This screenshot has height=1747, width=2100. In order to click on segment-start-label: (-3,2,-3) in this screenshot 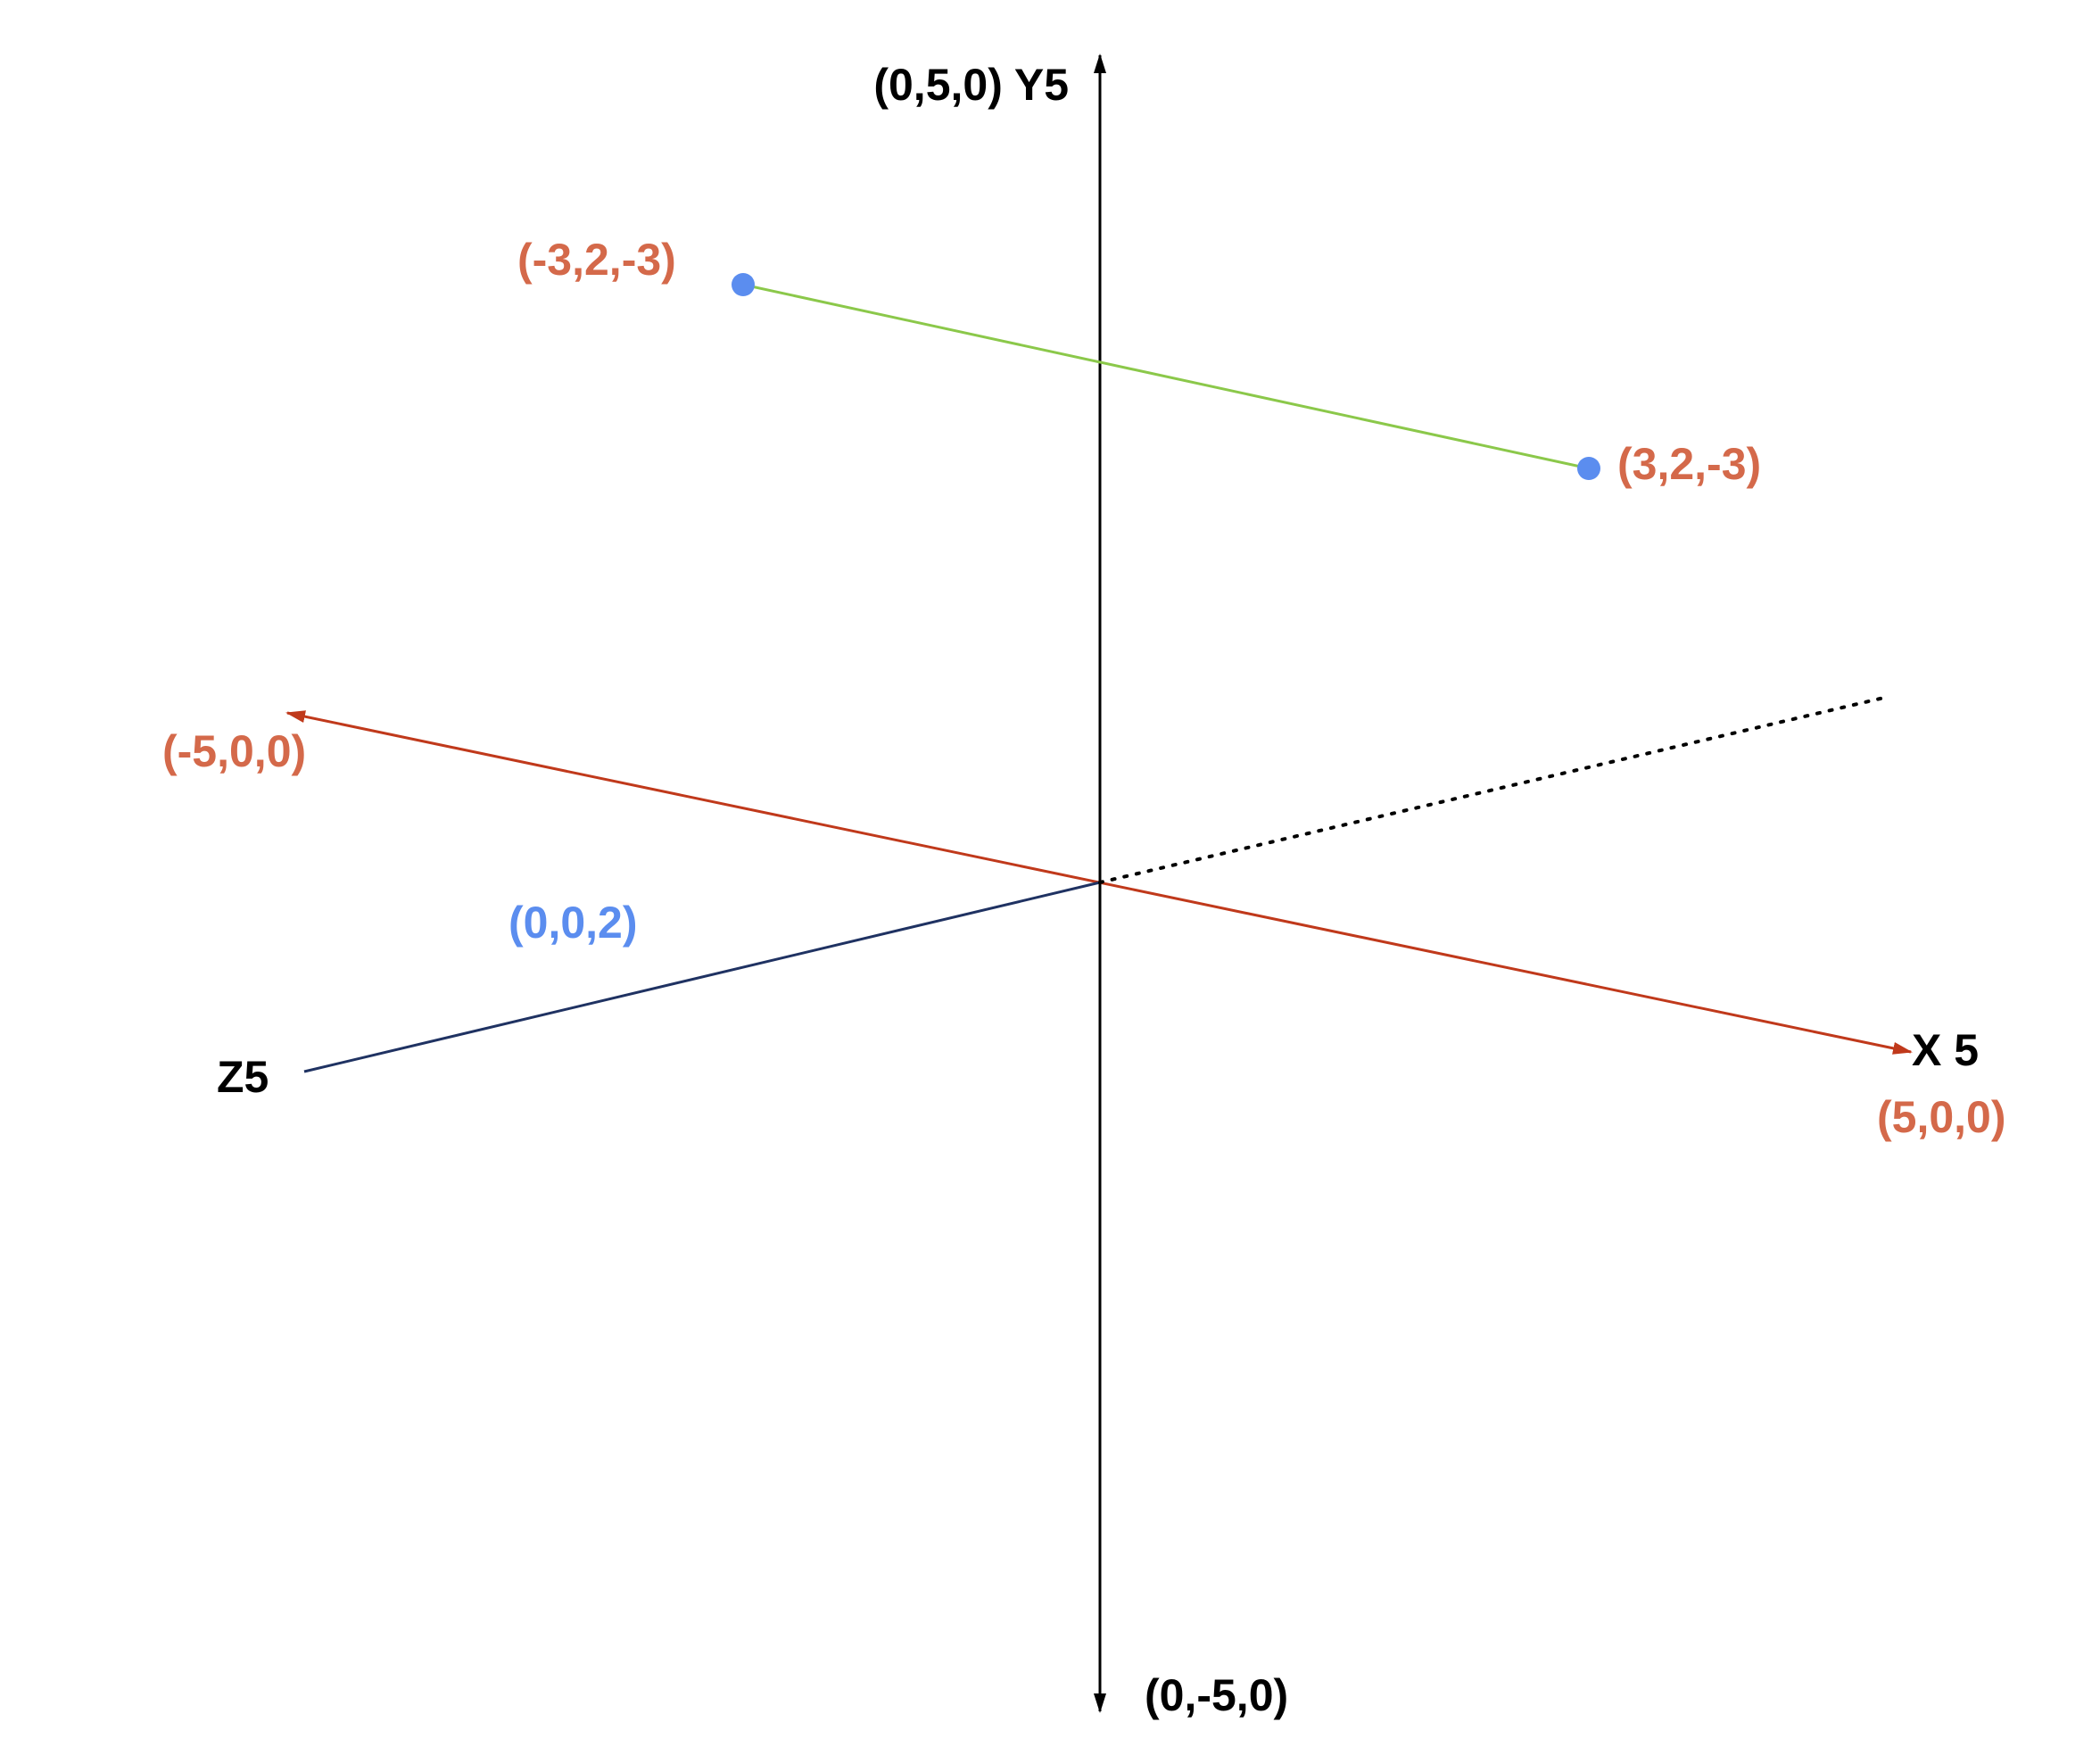, I will do `click(596, 260)`.